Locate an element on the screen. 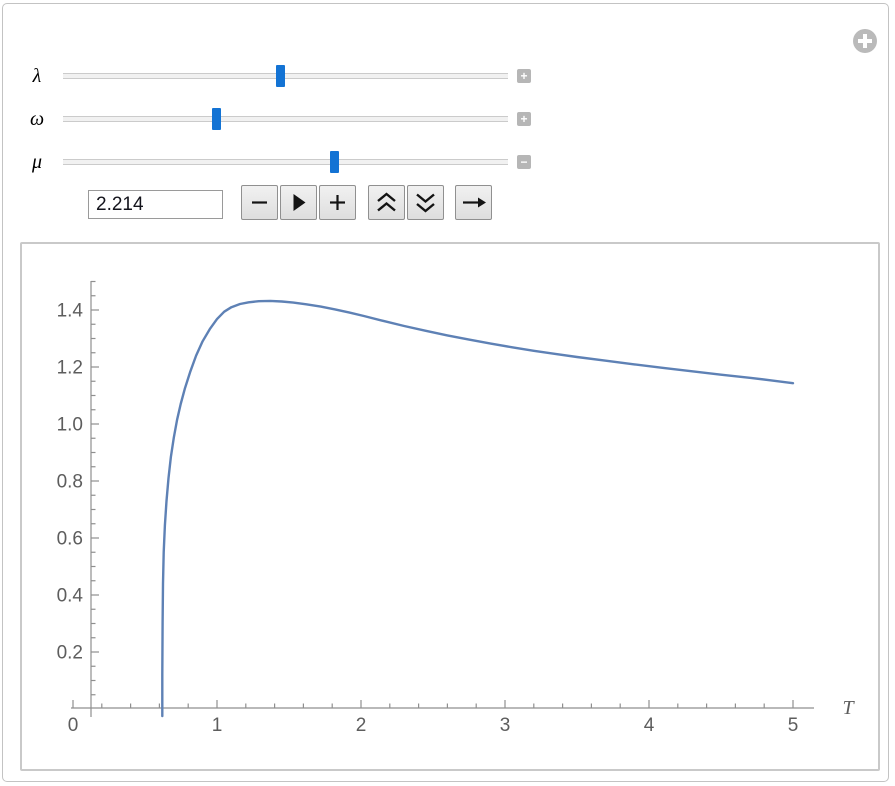 The height and width of the screenshot is (786, 895). direction-button is located at coordinates (473, 202).